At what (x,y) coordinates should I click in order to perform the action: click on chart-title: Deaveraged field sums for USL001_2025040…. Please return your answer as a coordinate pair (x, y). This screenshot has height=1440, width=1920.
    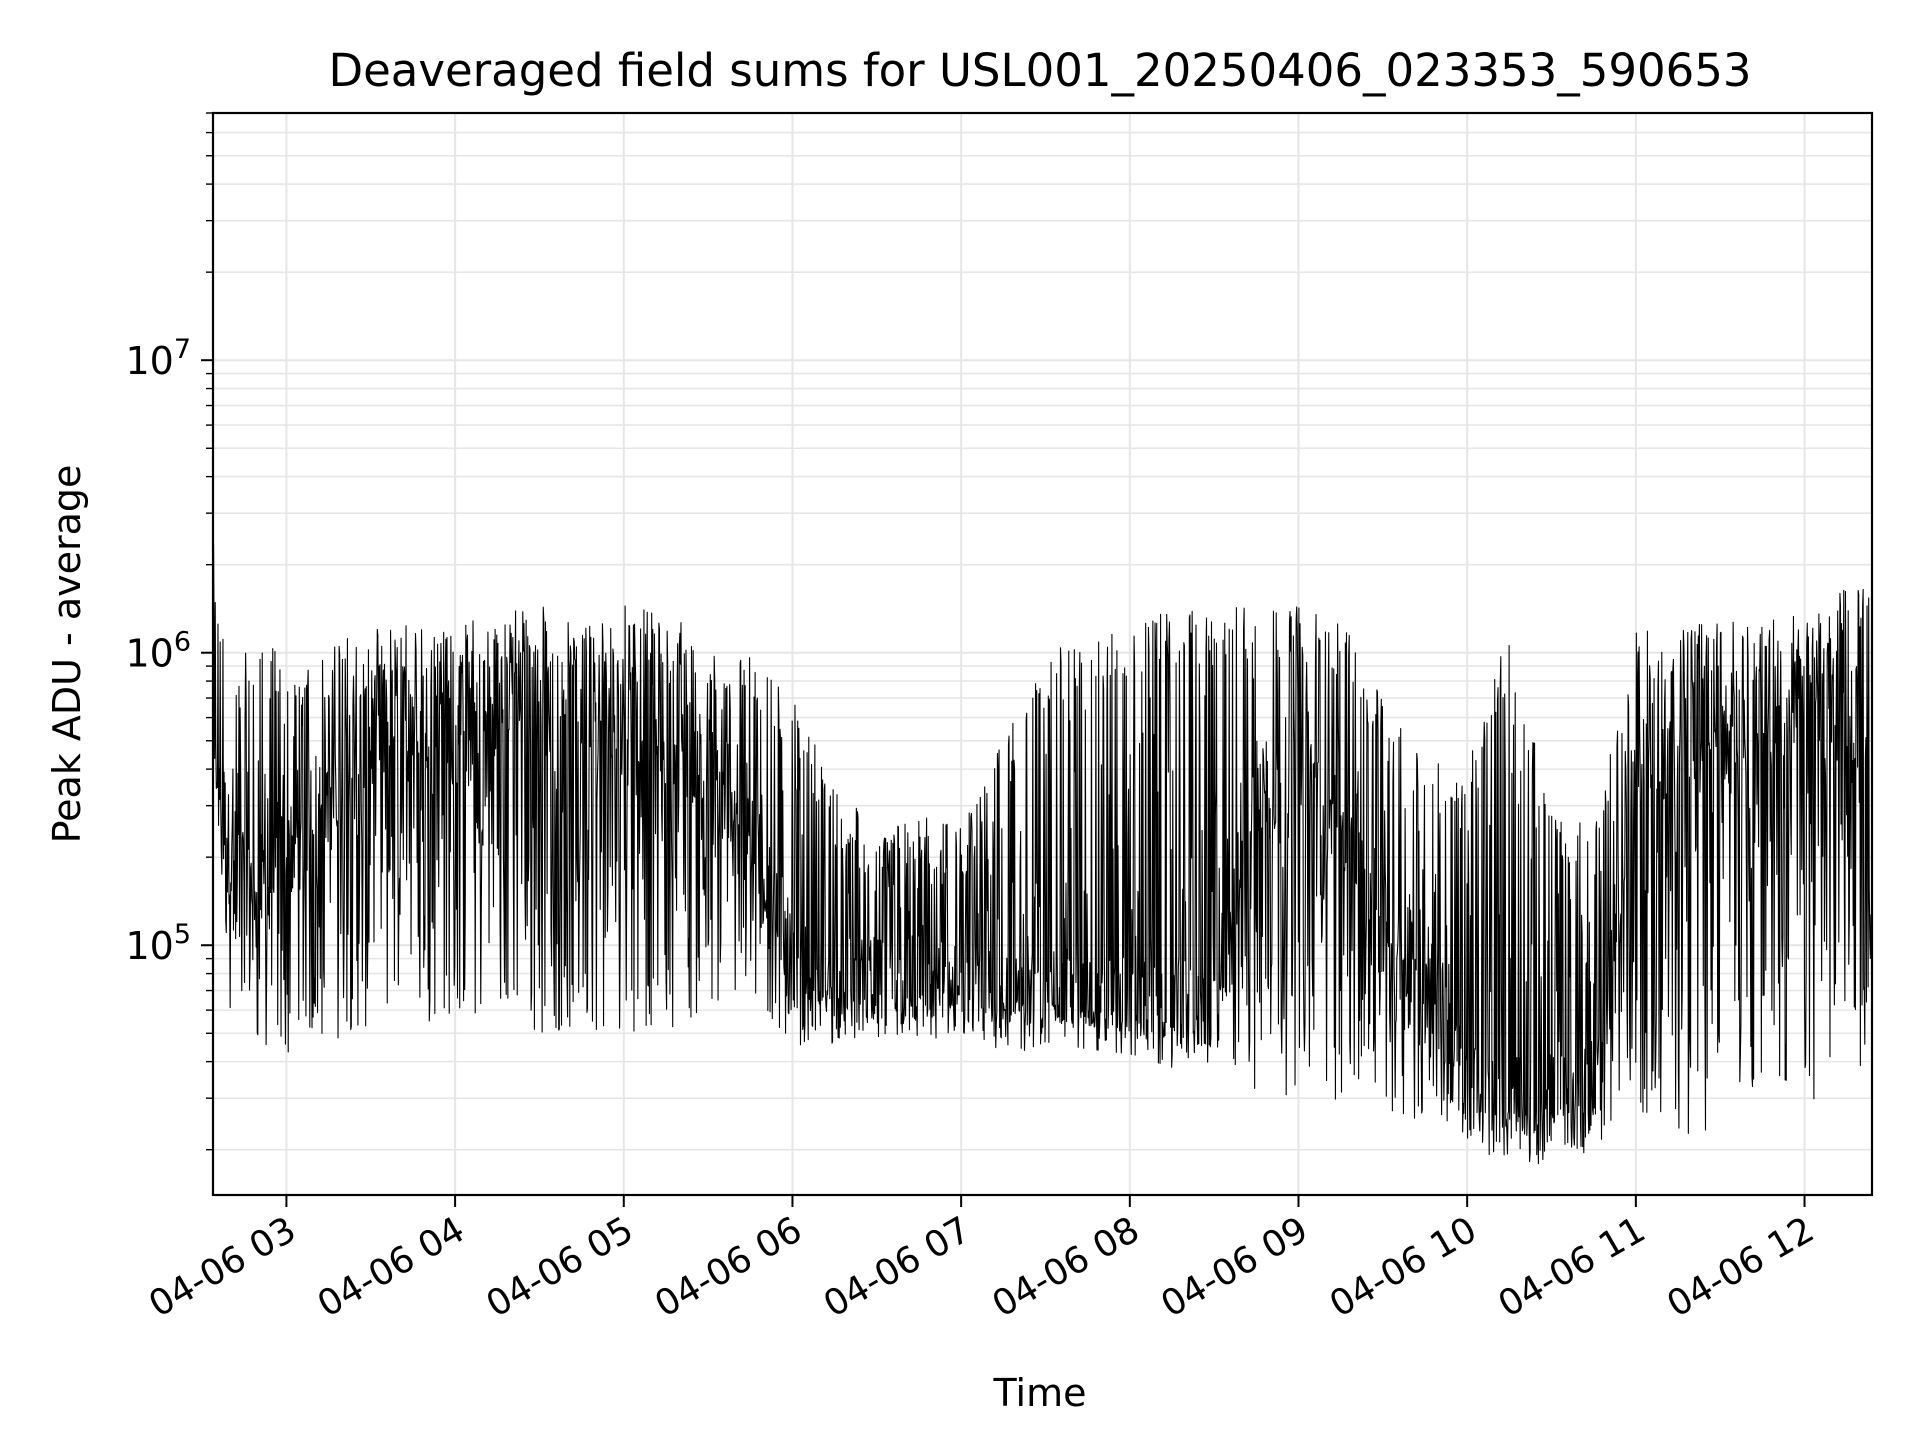
    Looking at the image, I should click on (1039, 70).